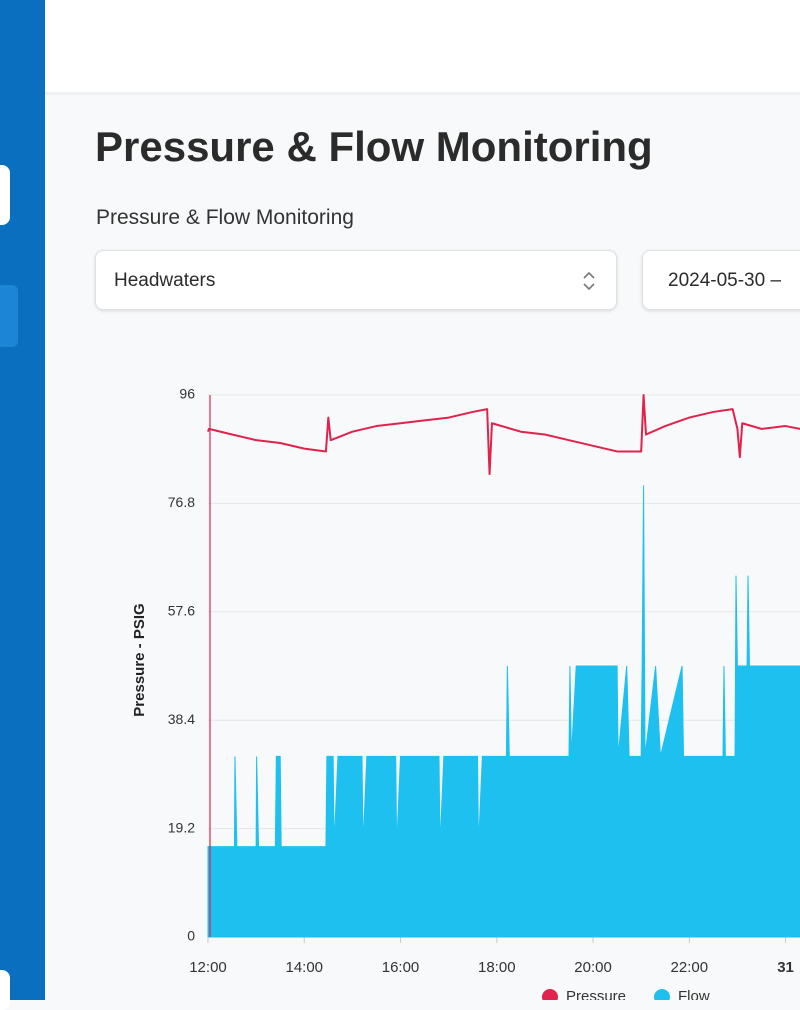 This screenshot has height=1010, width=800. What do you see at coordinates (225, 217) in the screenshot?
I see `subtitle: Pressure & Flow Monitoring` at bounding box center [225, 217].